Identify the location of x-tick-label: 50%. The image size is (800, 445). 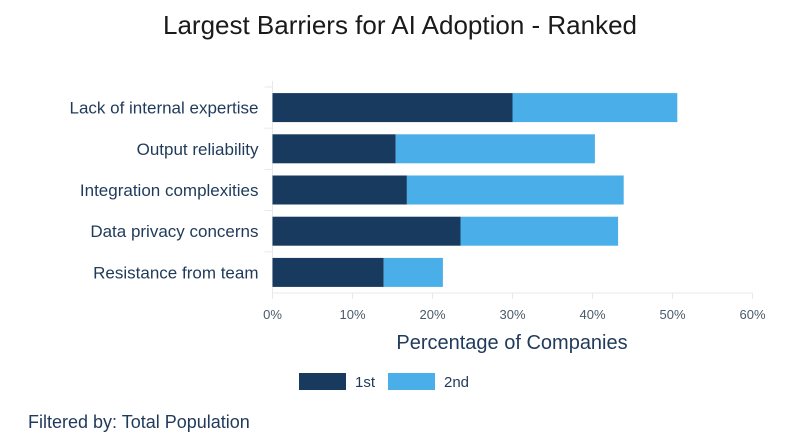
(672, 314).